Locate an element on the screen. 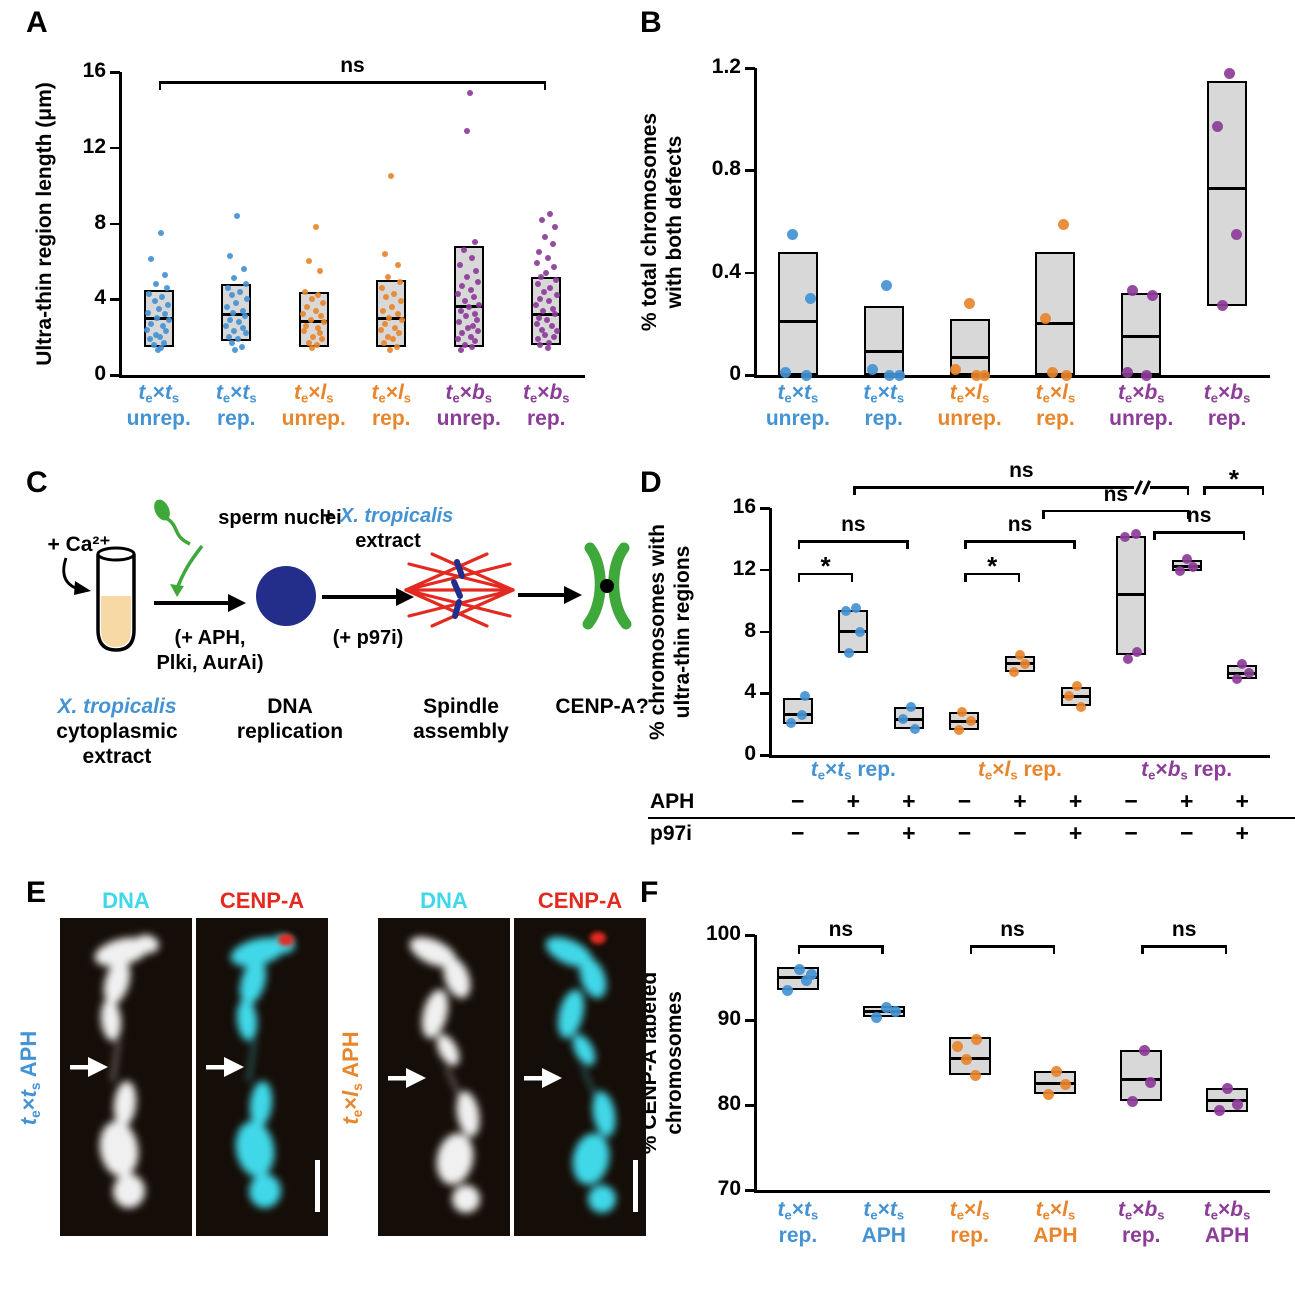  micrograph-dna-tels-image is located at coordinates (434, 1075).